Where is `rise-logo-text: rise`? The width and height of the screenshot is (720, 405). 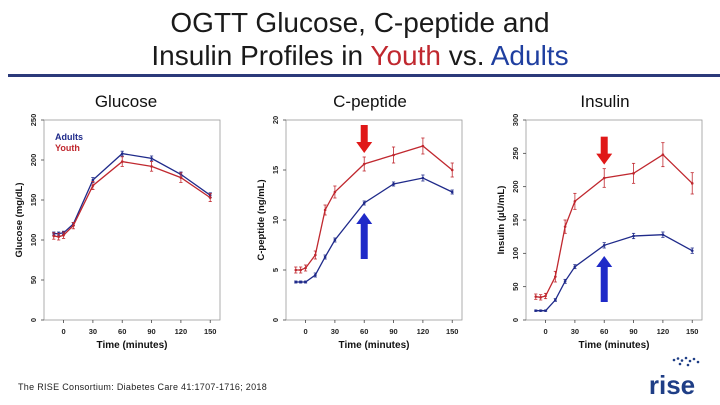
rise-logo-text: rise is located at coordinates (672, 385).